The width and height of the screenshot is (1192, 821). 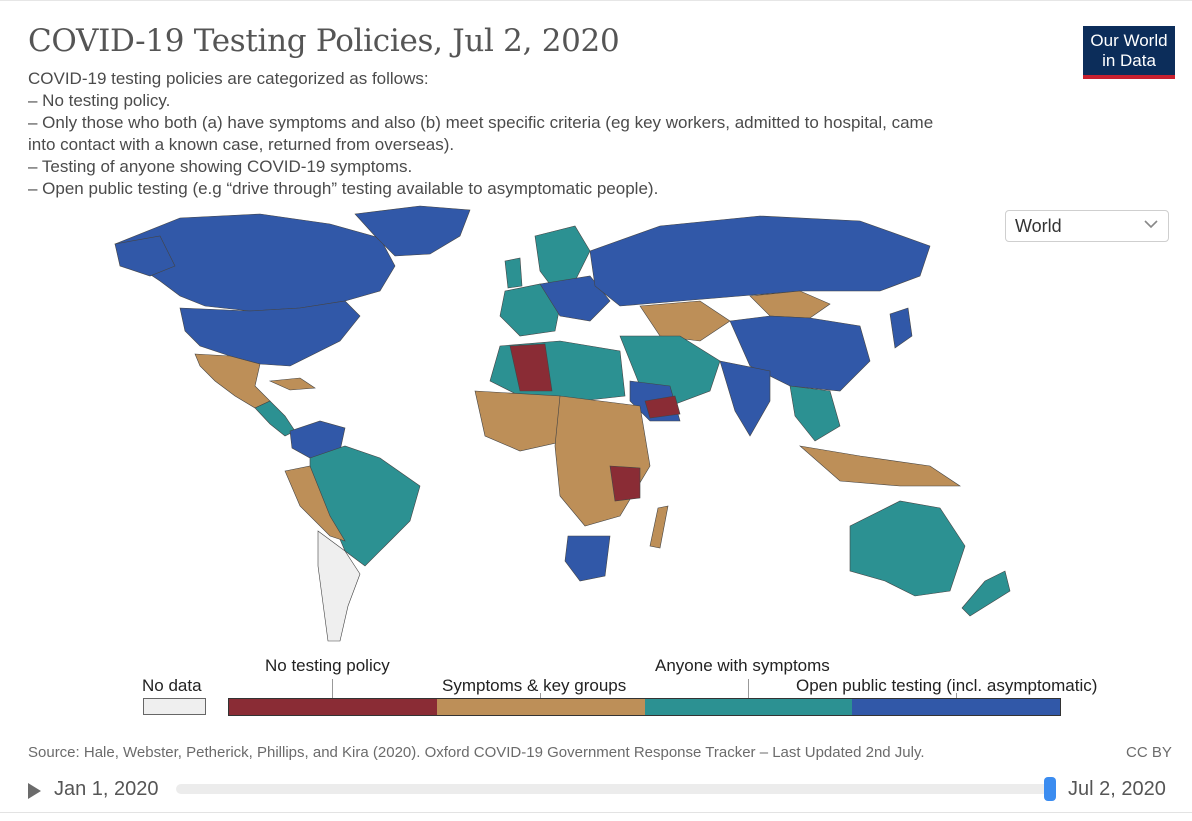 What do you see at coordinates (315, 503) in the screenshot?
I see `country-peru-bolivia` at bounding box center [315, 503].